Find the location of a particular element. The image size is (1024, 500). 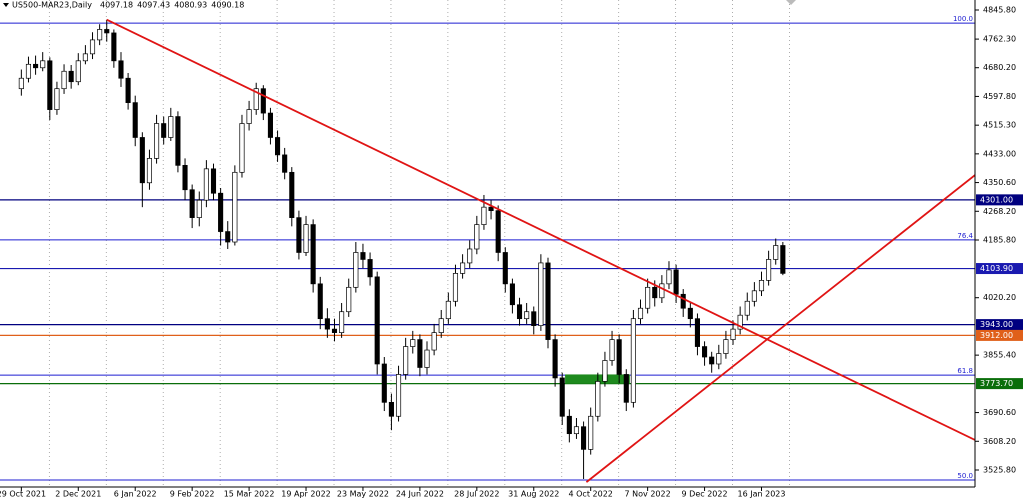

shift-marker is located at coordinates (791, 2).